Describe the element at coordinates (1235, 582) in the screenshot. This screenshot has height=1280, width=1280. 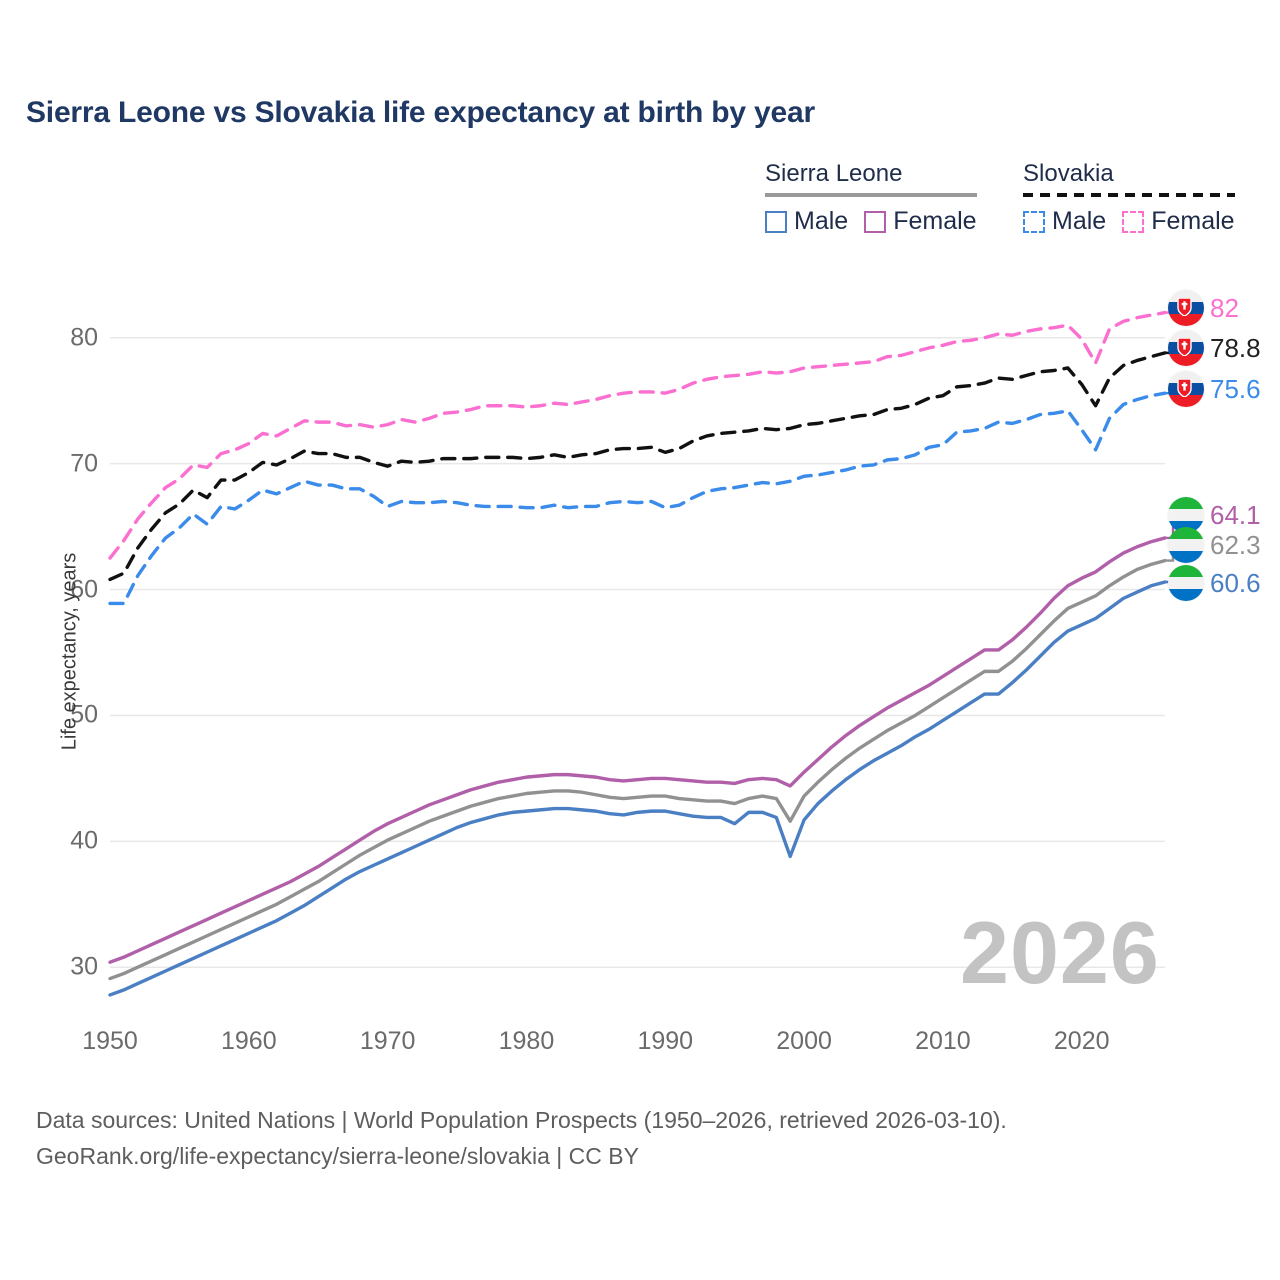
I see `end-label-value: 60.6` at that location.